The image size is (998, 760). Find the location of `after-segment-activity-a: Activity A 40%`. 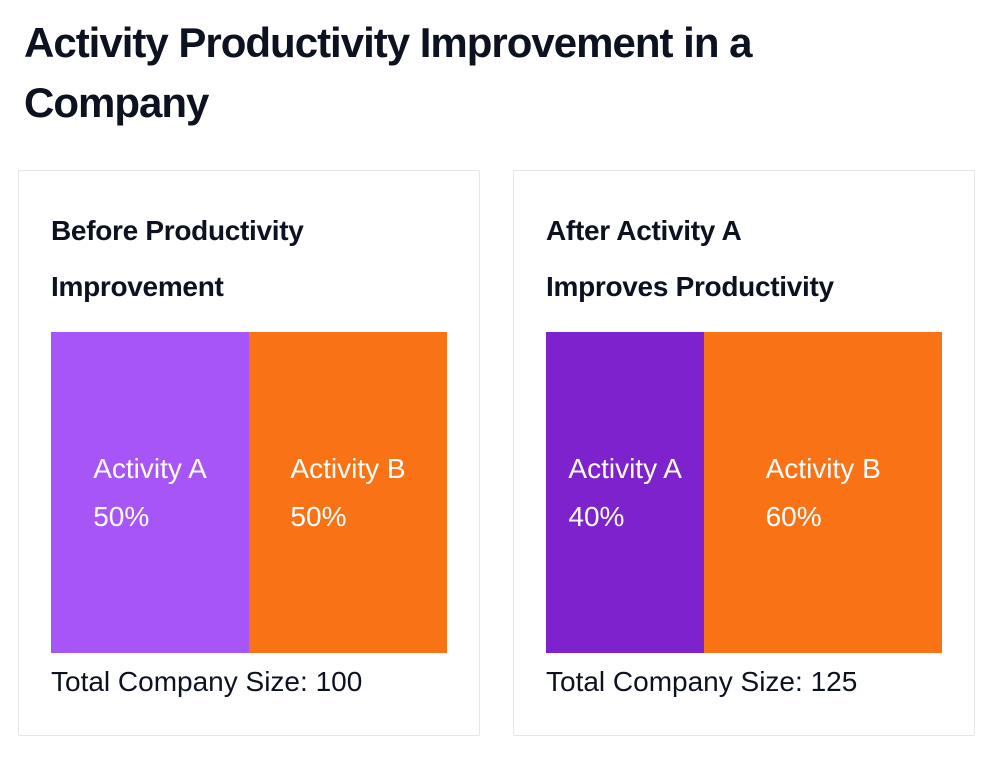

after-segment-activity-a: Activity A 40% is located at coordinates (625, 492).